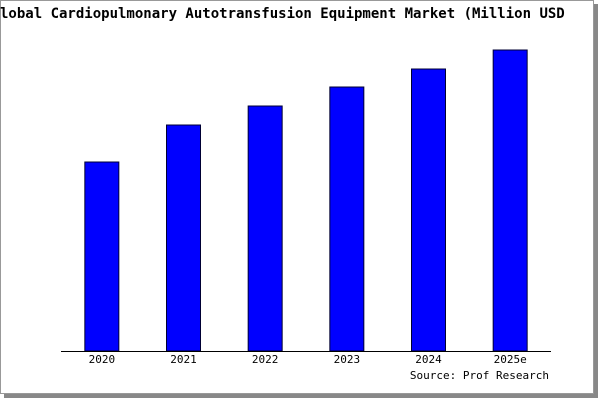 The width and height of the screenshot is (600, 400). Describe the element at coordinates (347, 359) in the screenshot. I see `x-tick-label: 2023` at that location.